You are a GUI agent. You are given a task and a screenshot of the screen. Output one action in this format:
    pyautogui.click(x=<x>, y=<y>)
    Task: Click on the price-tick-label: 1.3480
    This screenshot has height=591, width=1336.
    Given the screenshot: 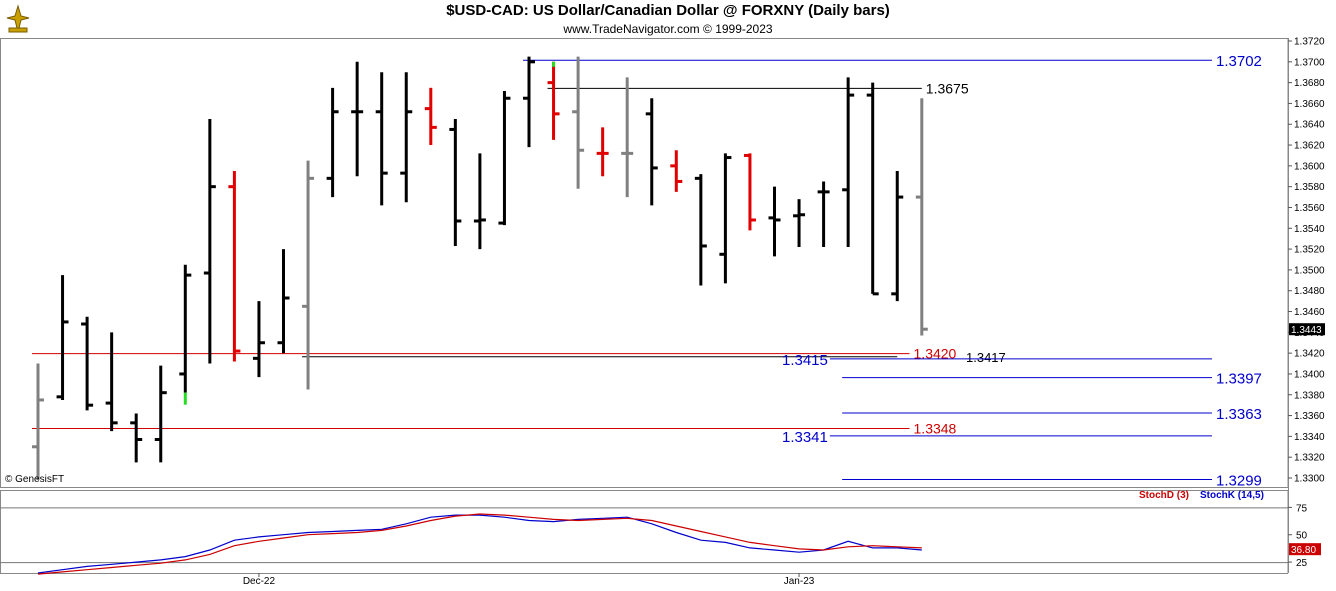 What is the action you would take?
    pyautogui.click(x=1309, y=291)
    